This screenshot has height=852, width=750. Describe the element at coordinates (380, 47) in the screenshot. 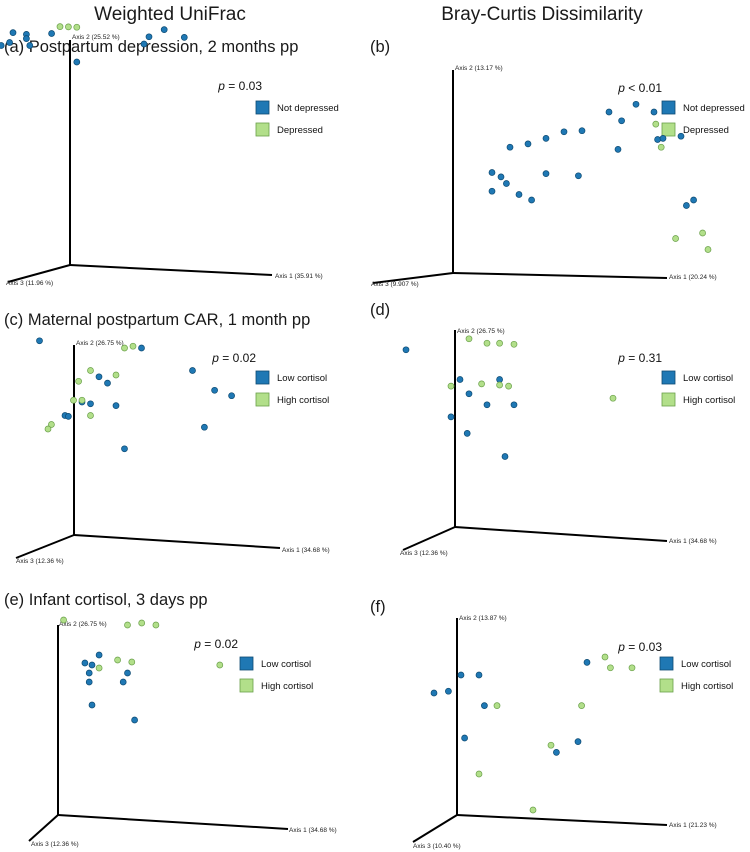

I see `panel-b-title: (b)` at that location.